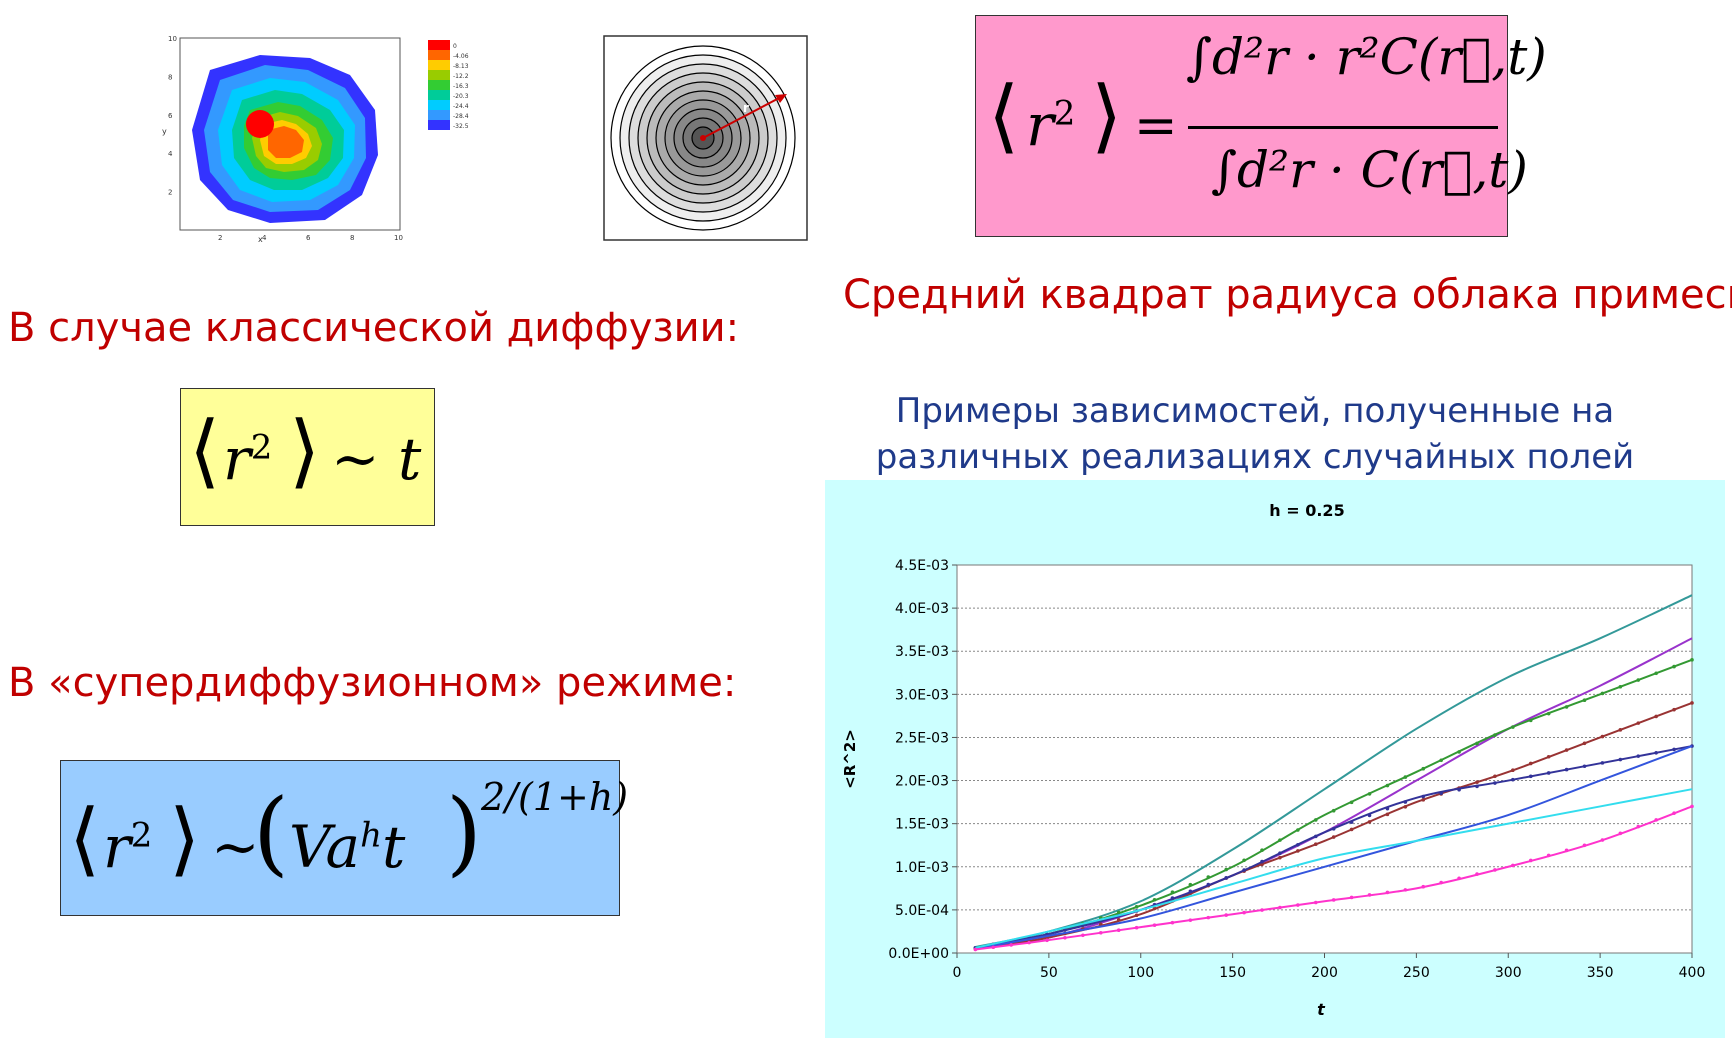 This screenshot has width=1732, height=1049. Describe the element at coordinates (957, 973) in the screenshot. I see `x-tick-label: 0` at that location.